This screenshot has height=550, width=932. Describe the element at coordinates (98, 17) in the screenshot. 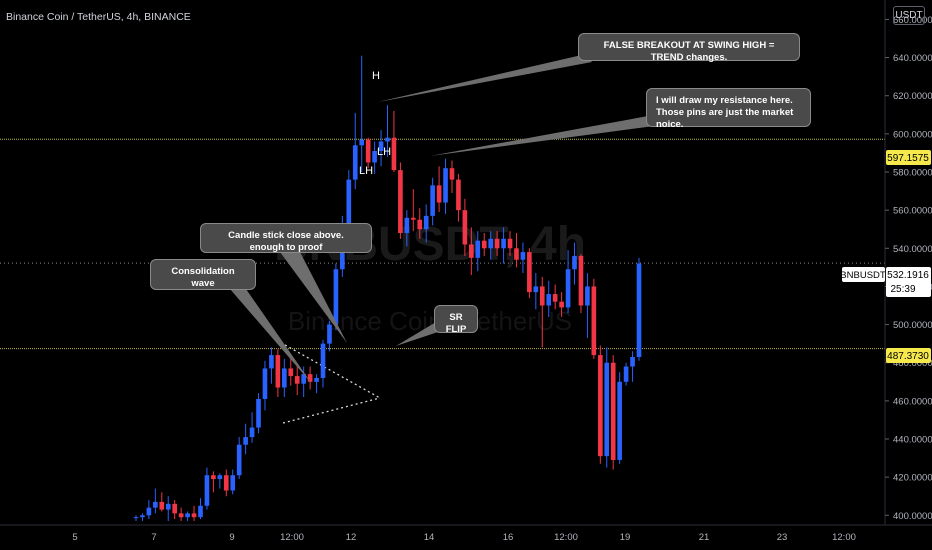

I see `chart-title: Binance Coin / TetherUS, 4h, BINANCE` at that location.